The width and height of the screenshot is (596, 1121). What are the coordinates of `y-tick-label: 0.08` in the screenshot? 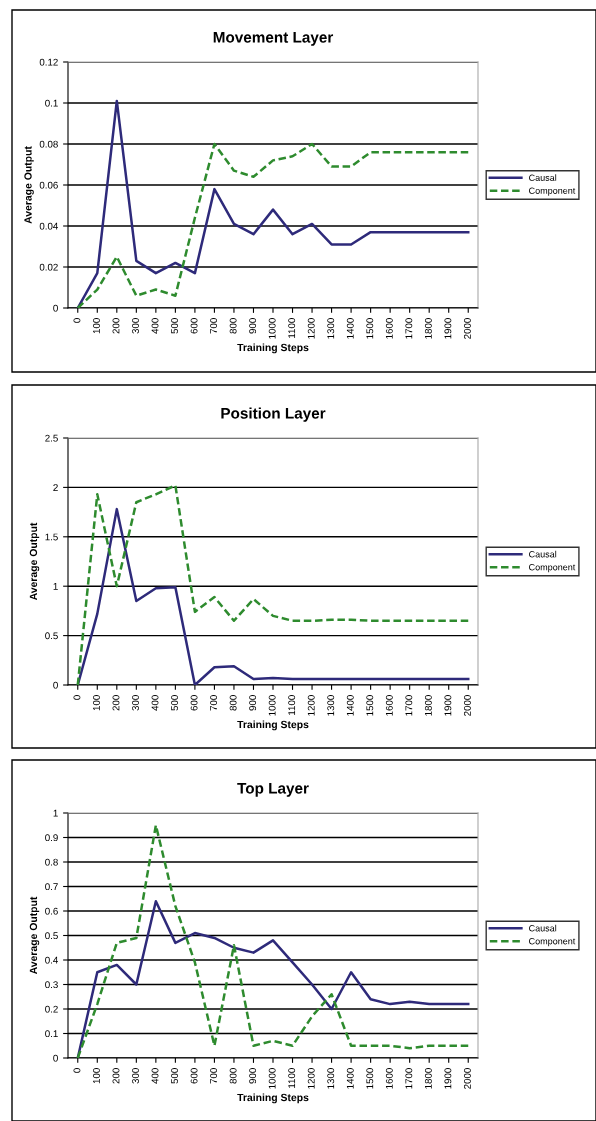 It's located at (48, 144).